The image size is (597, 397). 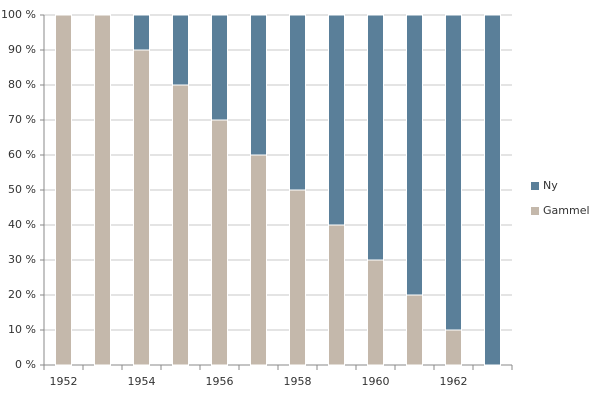 What do you see at coordinates (22, 329) in the screenshot?
I see `y-tick-label: 10 %` at bounding box center [22, 329].